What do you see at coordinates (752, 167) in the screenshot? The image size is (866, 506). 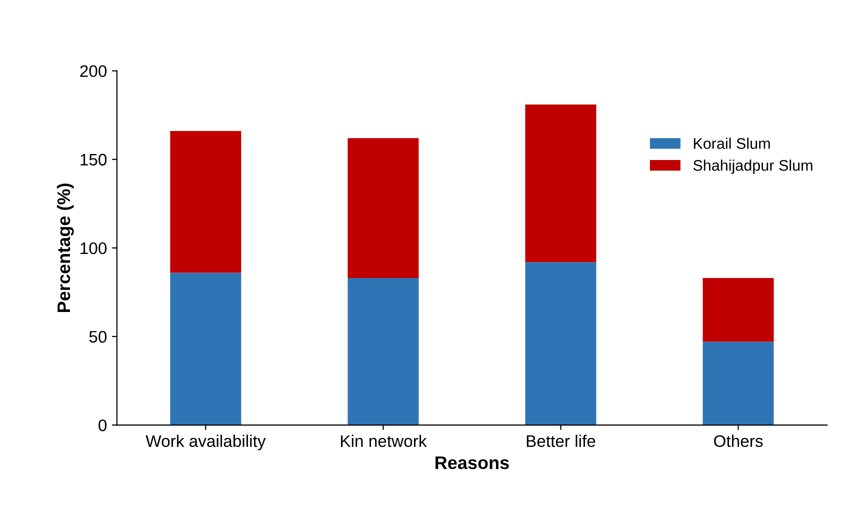 I see `legend-label: Shahijadpur Slum` at bounding box center [752, 167].